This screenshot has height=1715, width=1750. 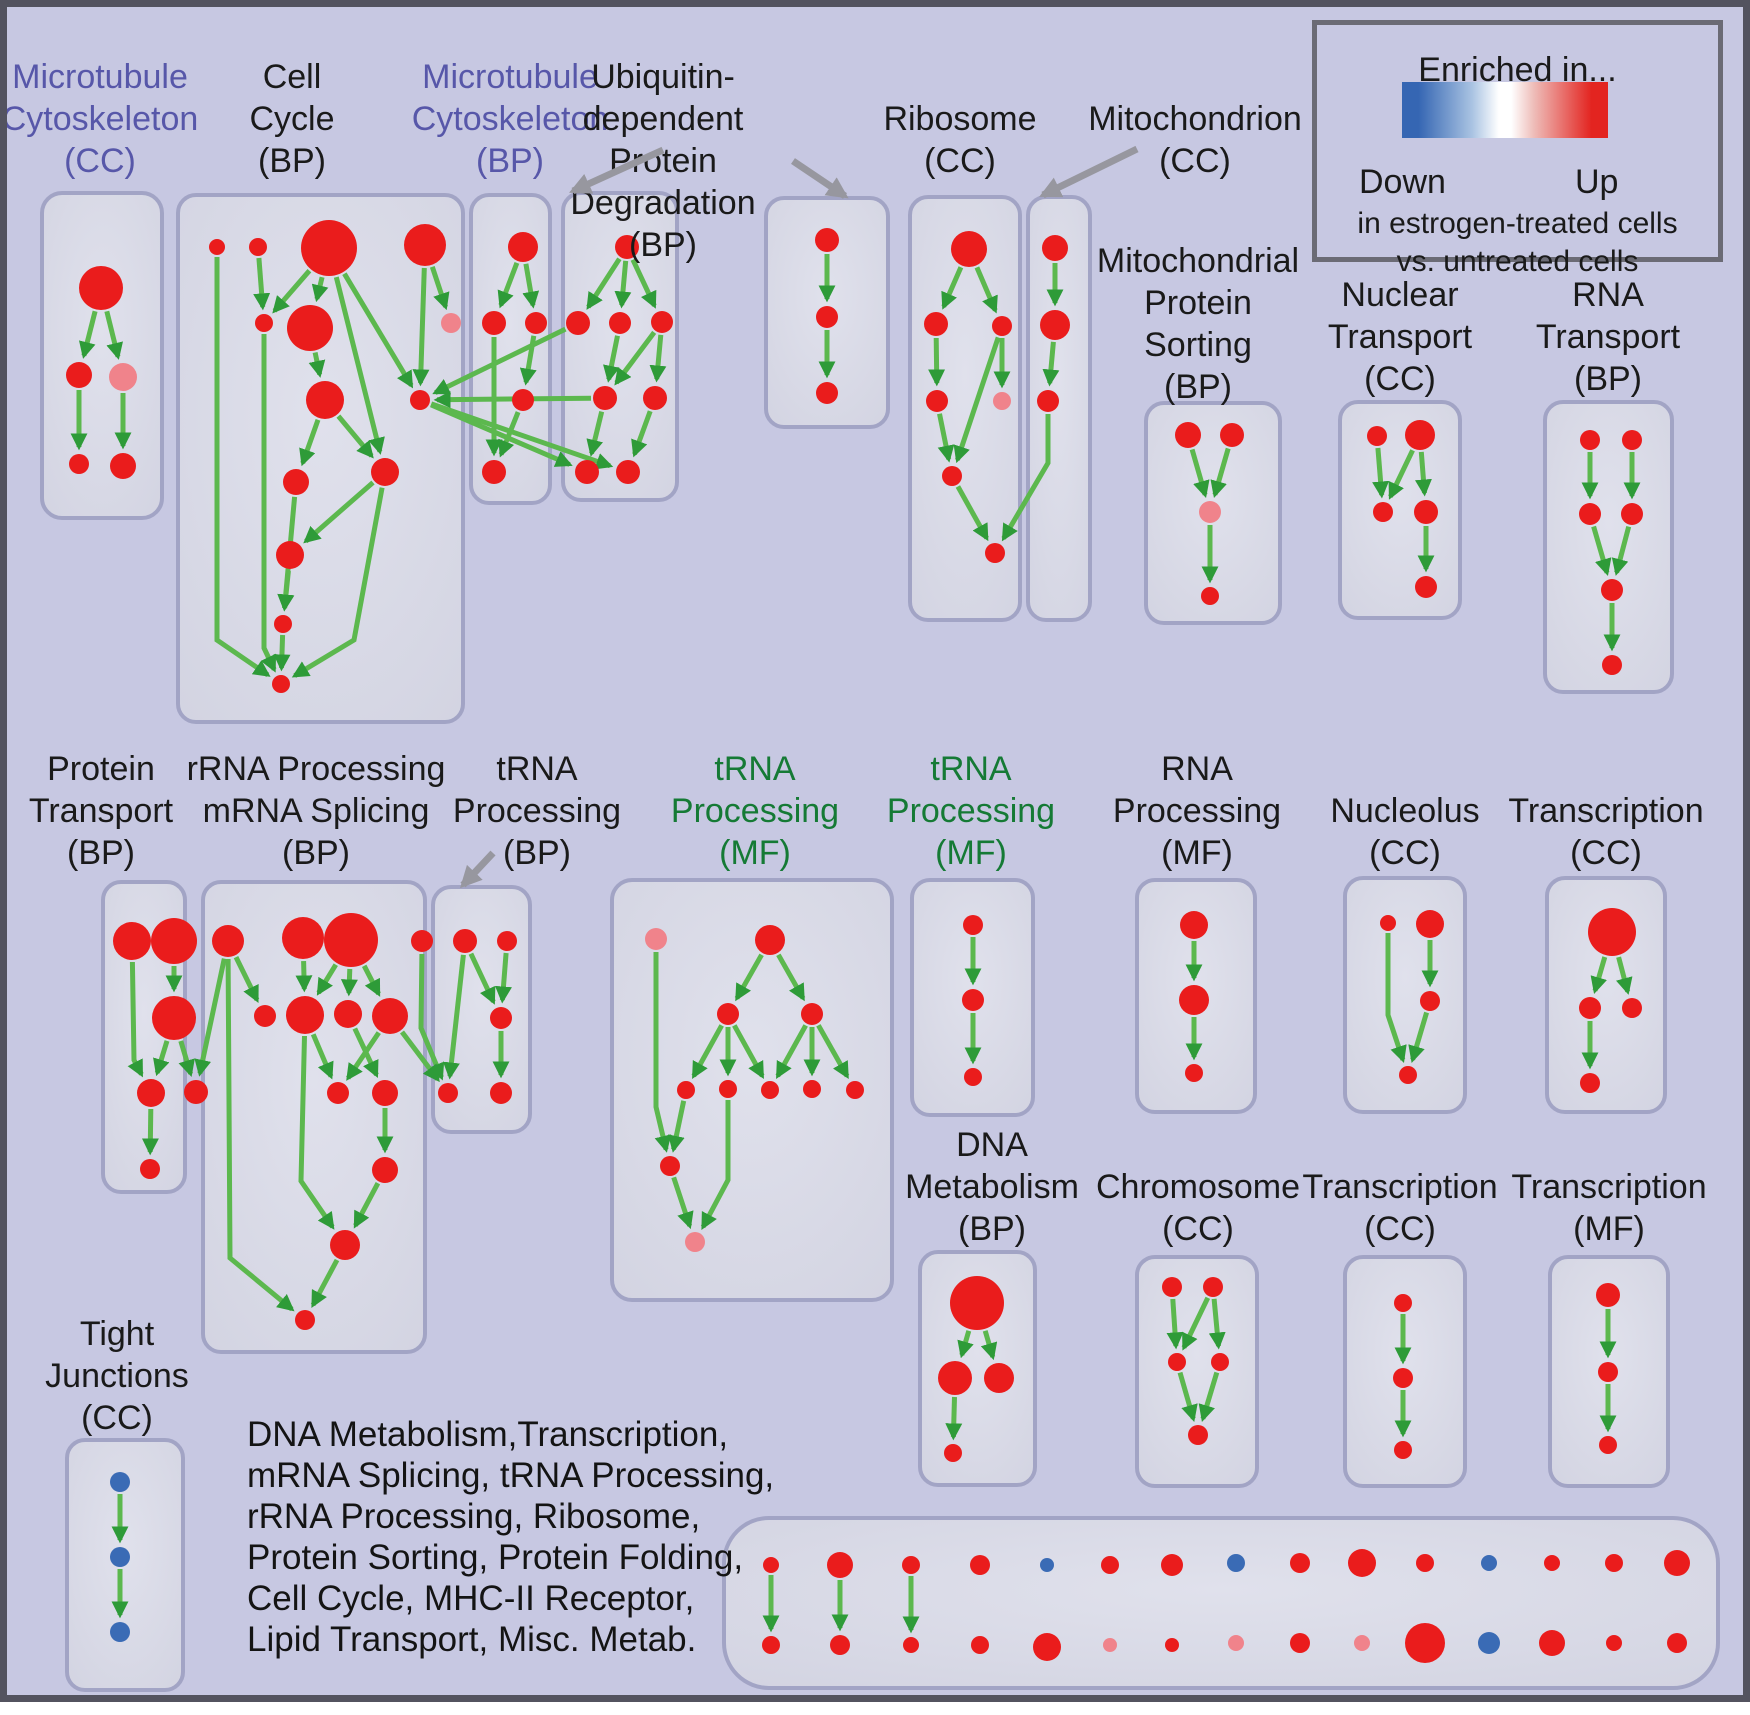 What do you see at coordinates (820, 178) in the screenshot?
I see `annotation-arrow` at bounding box center [820, 178].